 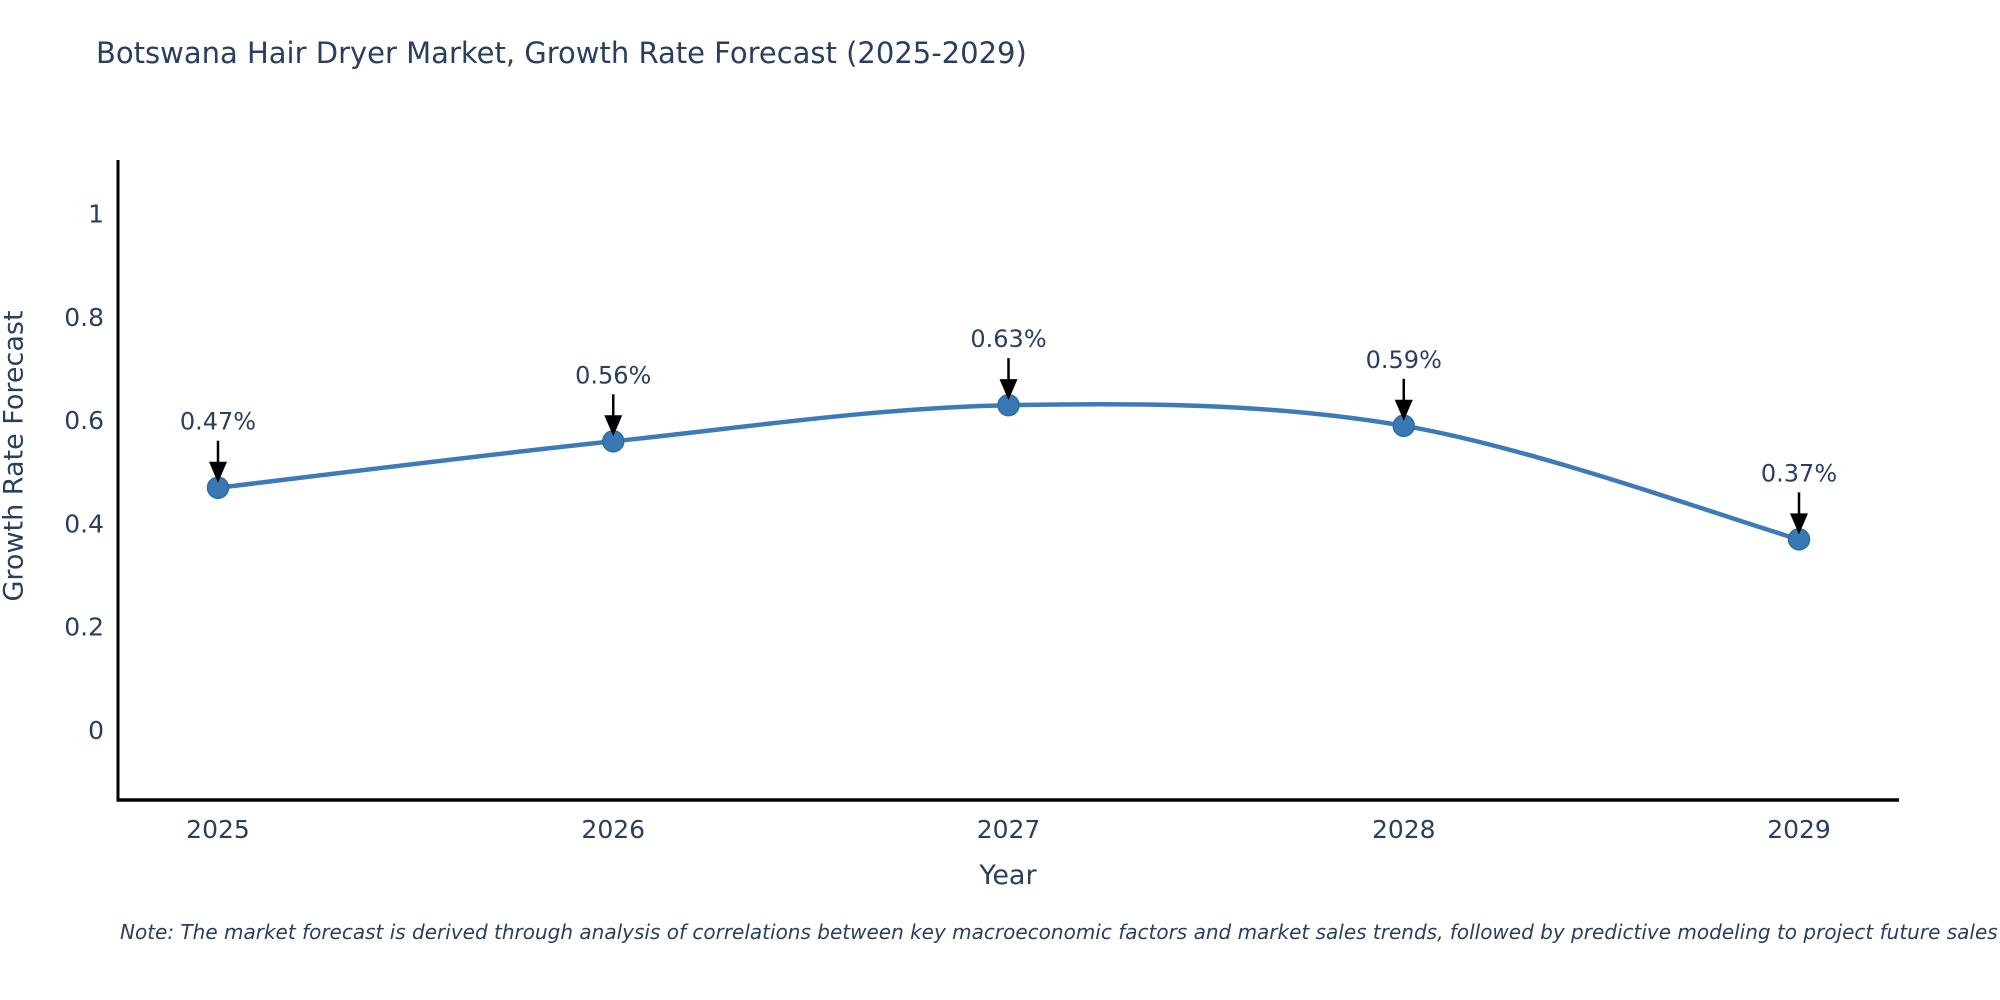 What do you see at coordinates (1008, 471) in the screenshot?
I see `forecast-line` at bounding box center [1008, 471].